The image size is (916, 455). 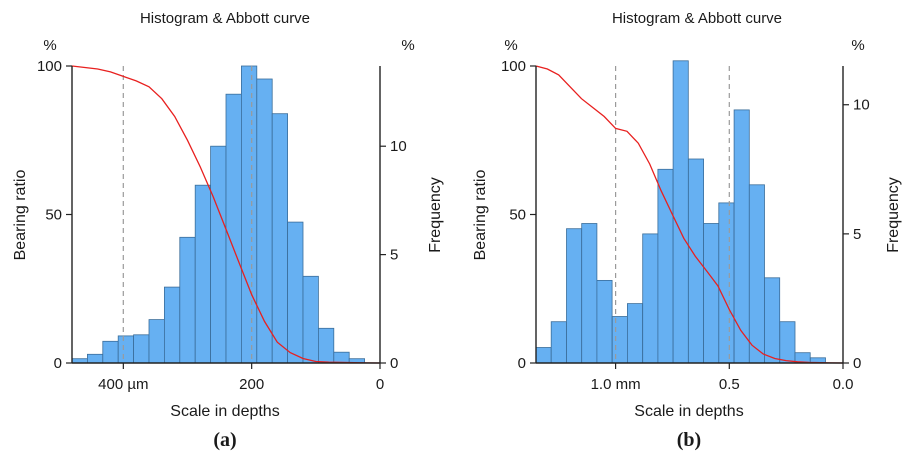 I want to click on chart-b-y2label: Frequency, so click(x=893, y=215).